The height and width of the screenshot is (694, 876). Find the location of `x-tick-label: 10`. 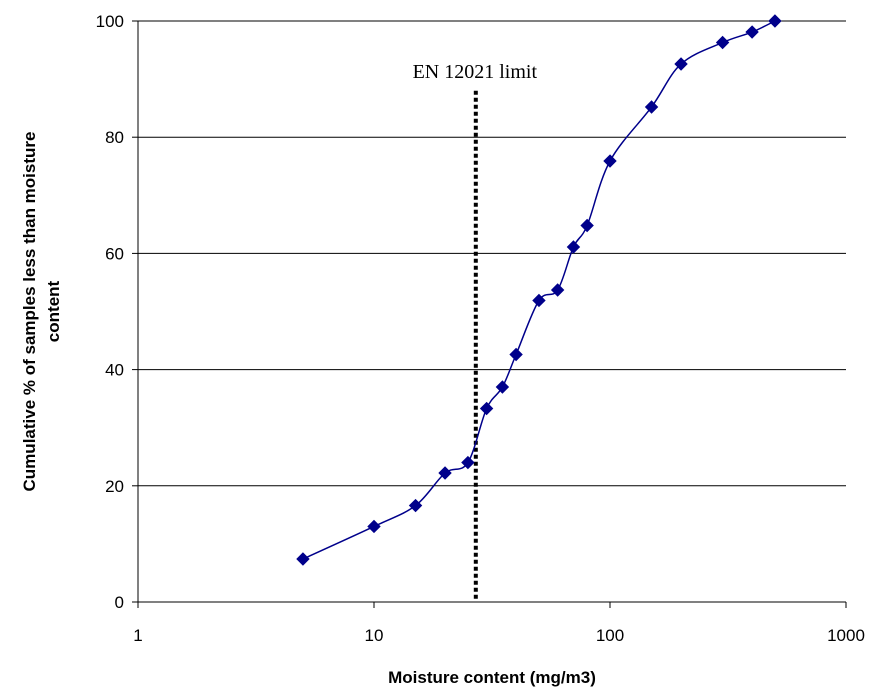

x-tick-label: 10 is located at coordinates (374, 635).